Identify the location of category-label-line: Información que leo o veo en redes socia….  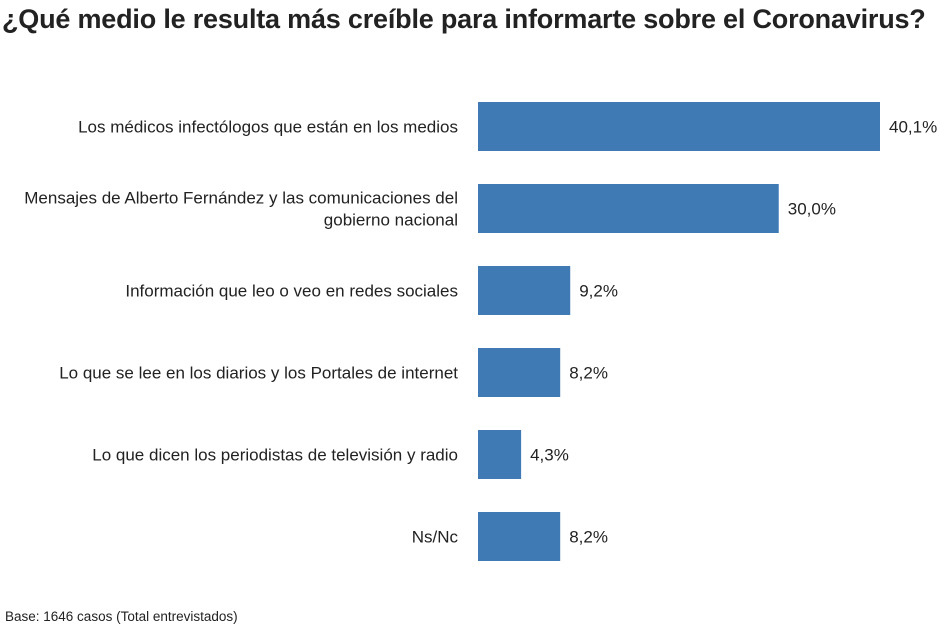
(291, 291).